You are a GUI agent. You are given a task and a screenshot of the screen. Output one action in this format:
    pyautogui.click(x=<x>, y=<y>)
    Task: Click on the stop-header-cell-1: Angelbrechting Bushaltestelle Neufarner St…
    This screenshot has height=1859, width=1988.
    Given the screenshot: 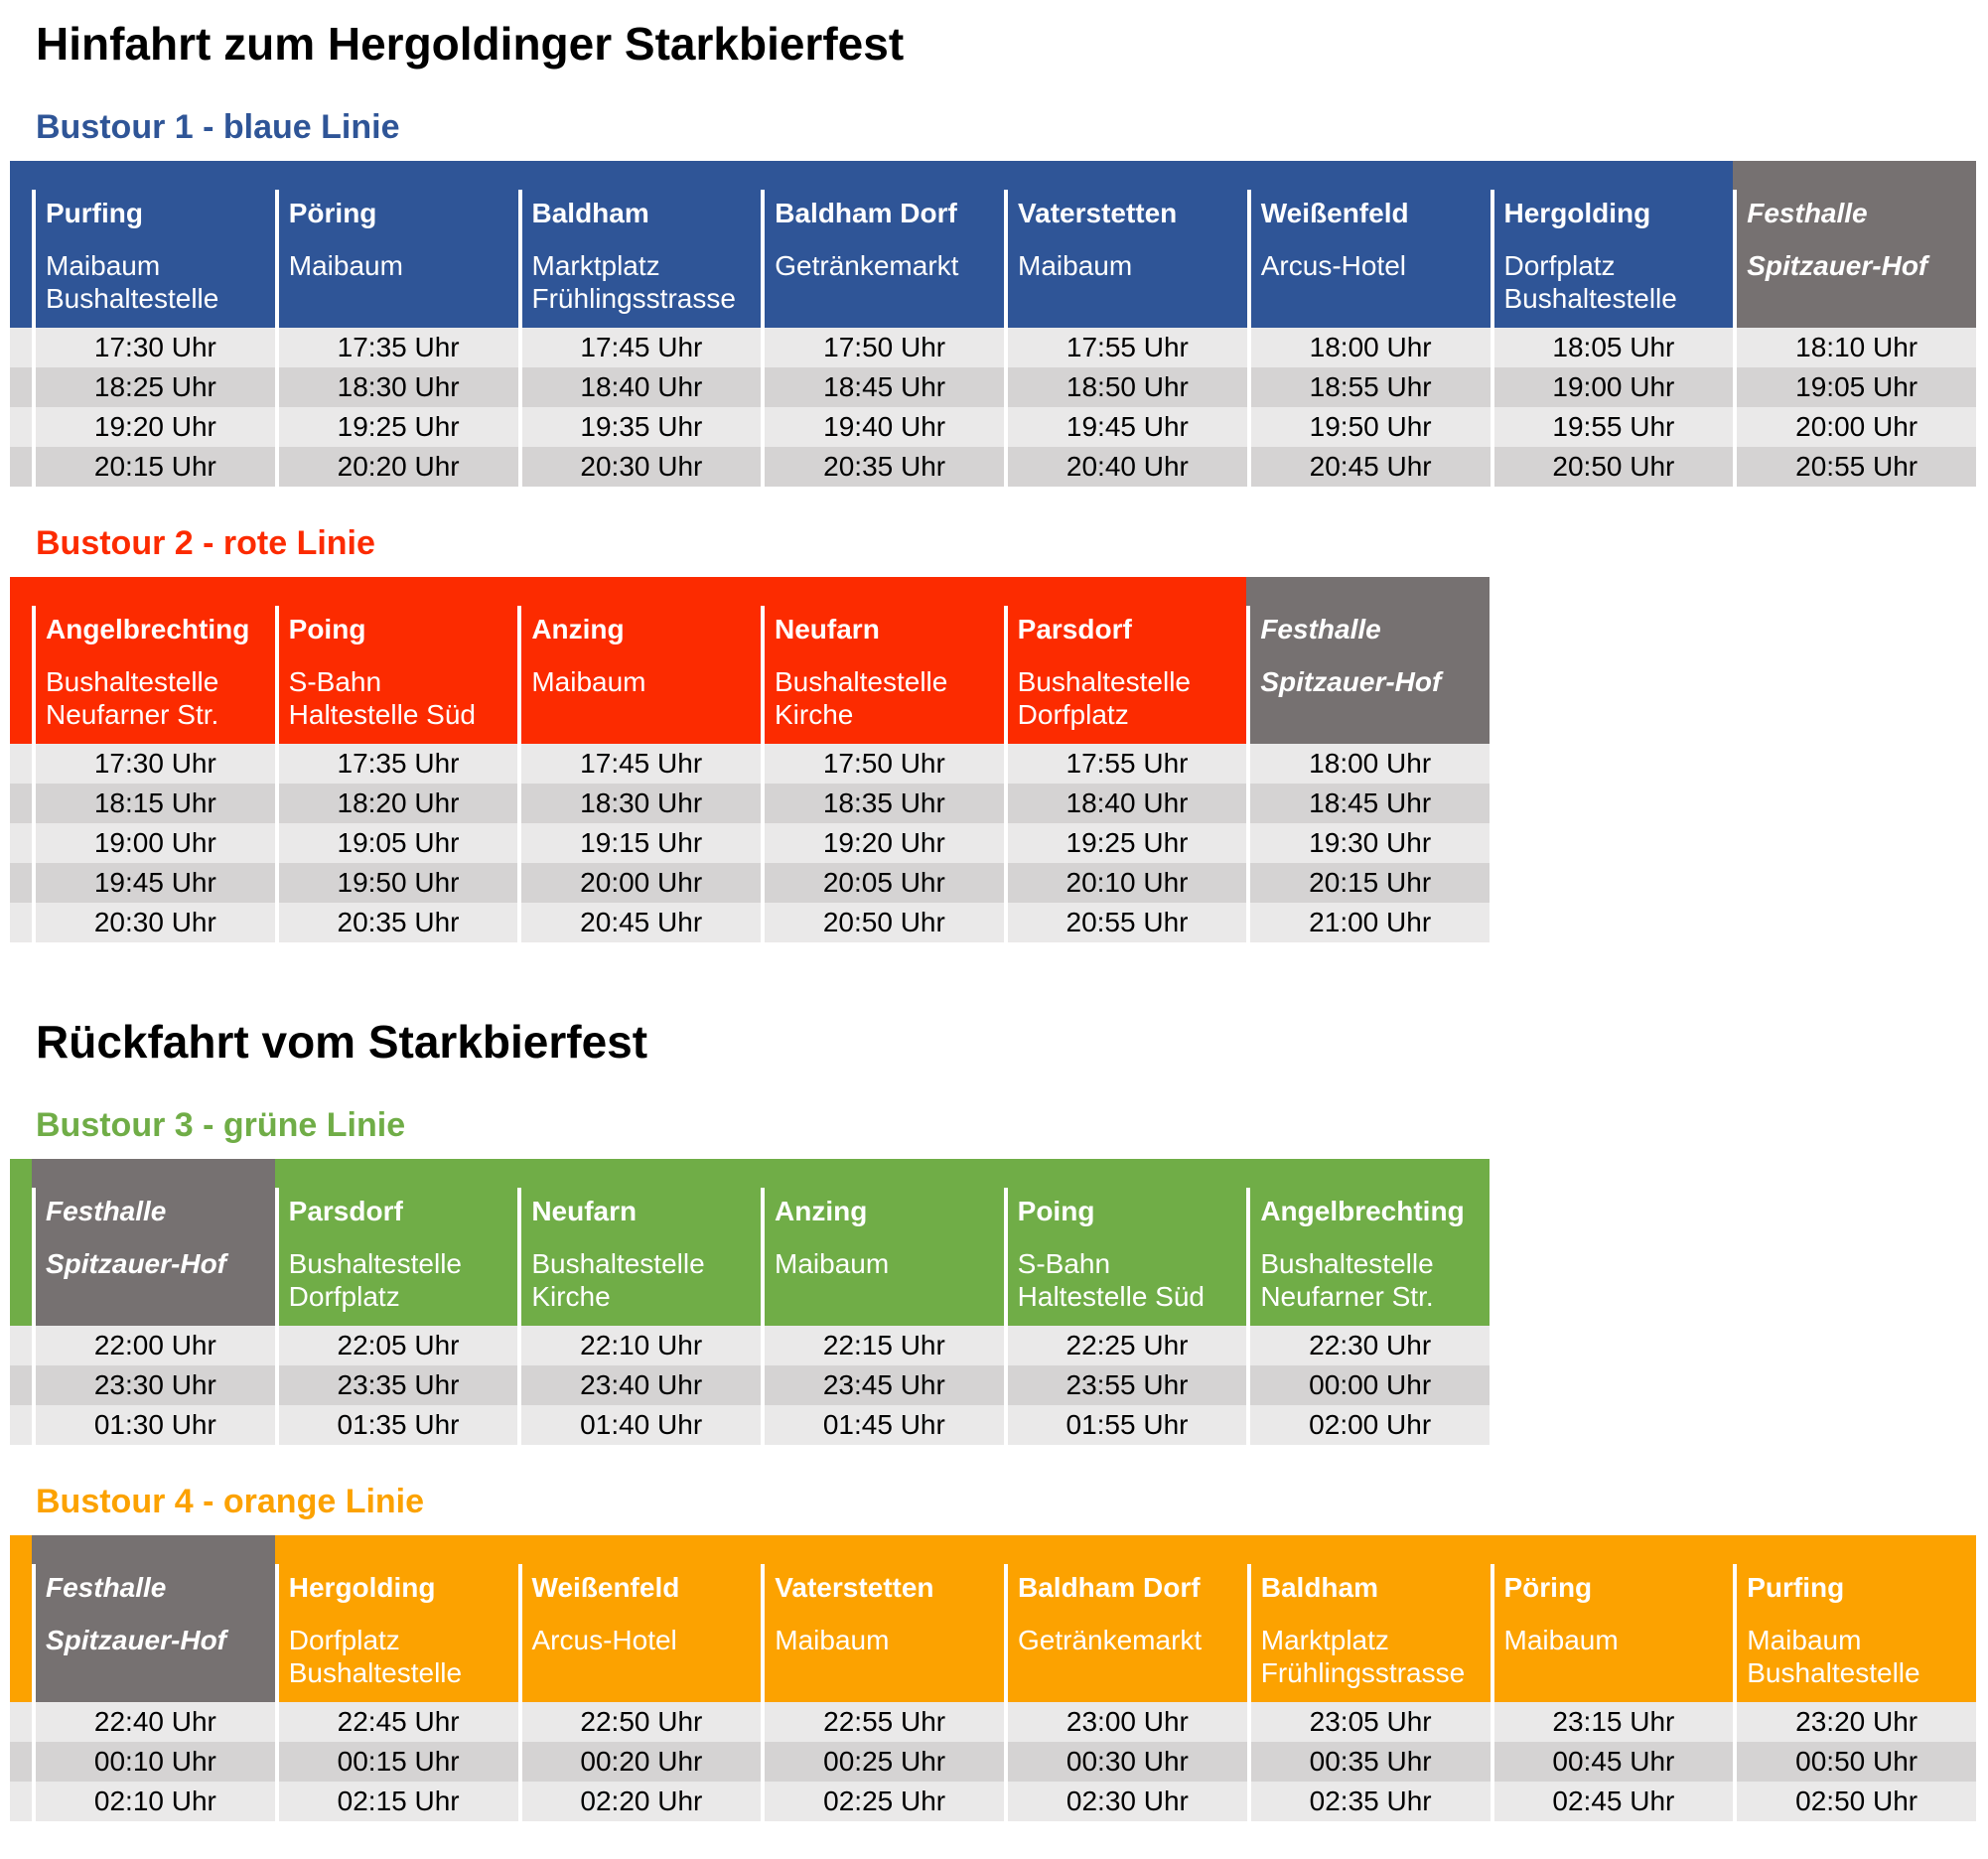 What is the action you would take?
    pyautogui.click(x=153, y=661)
    